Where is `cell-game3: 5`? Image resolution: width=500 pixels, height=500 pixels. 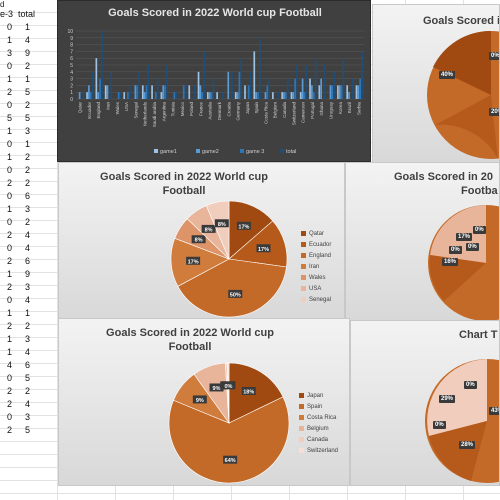 cell-game3: 5 is located at coordinates (9, 118).